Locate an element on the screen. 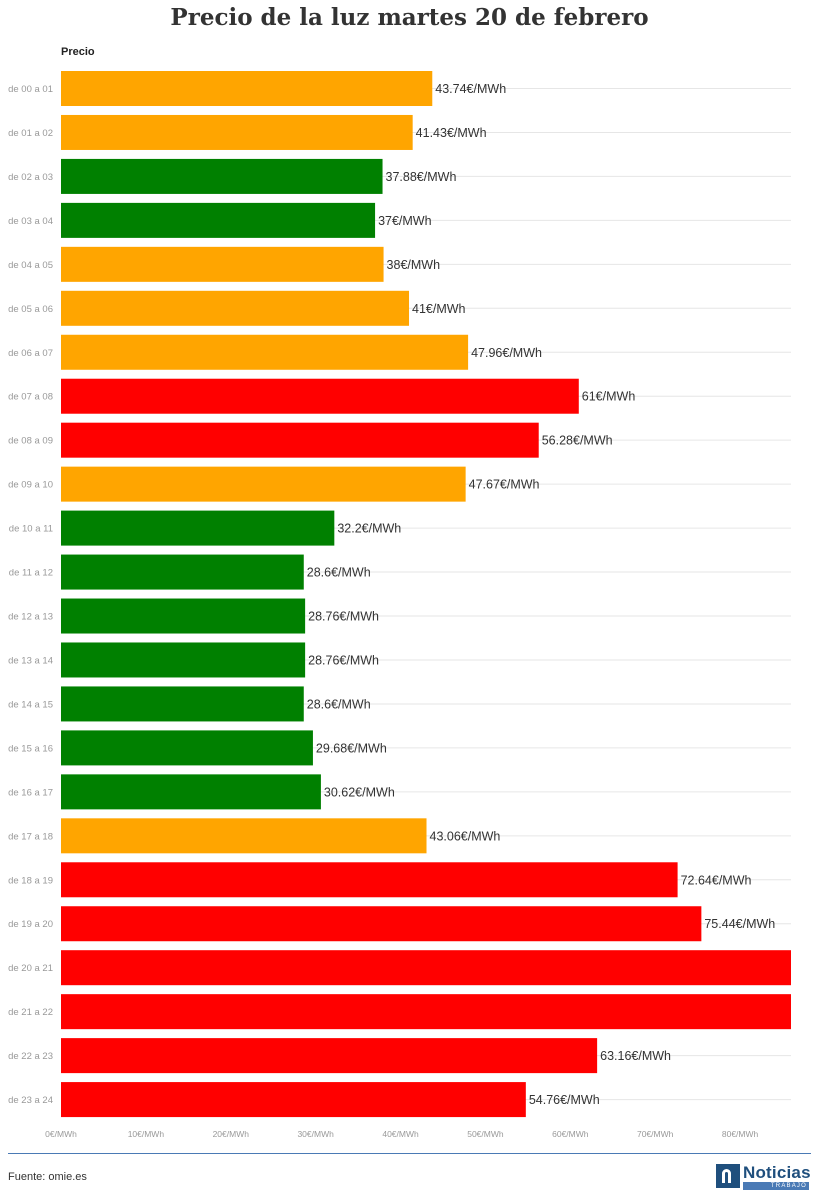 The height and width of the screenshot is (1200, 819). category-label: de 04 a 05 is located at coordinates (30, 265).